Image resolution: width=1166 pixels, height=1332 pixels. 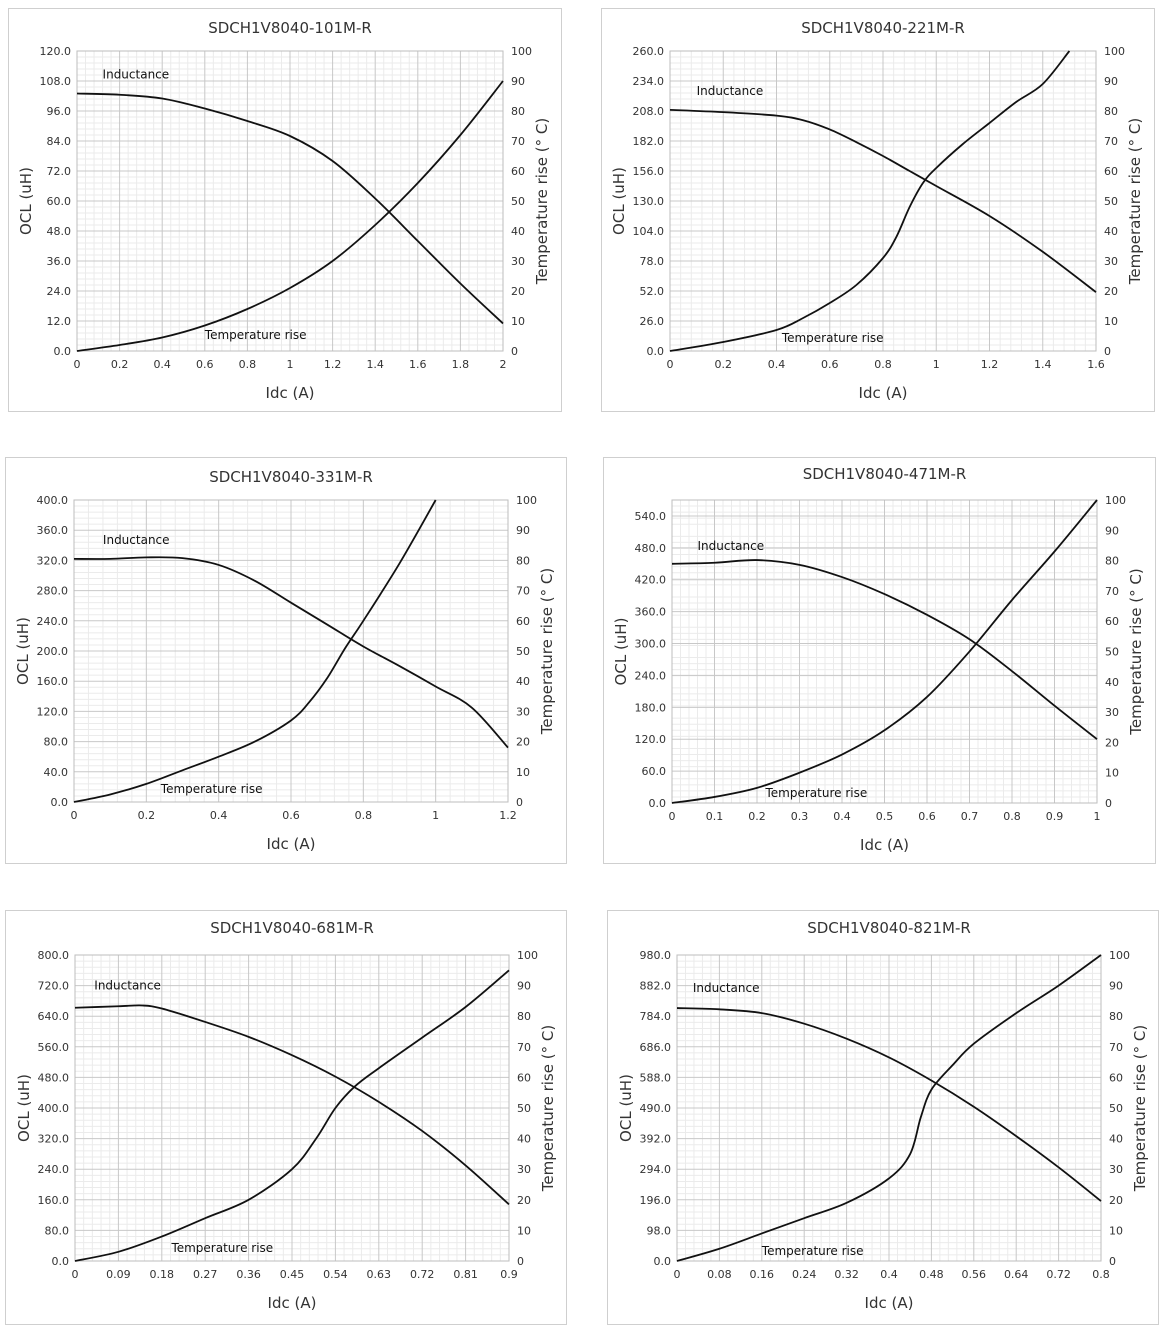 I want to click on y-tick-label: 800.0, so click(x=54, y=955).